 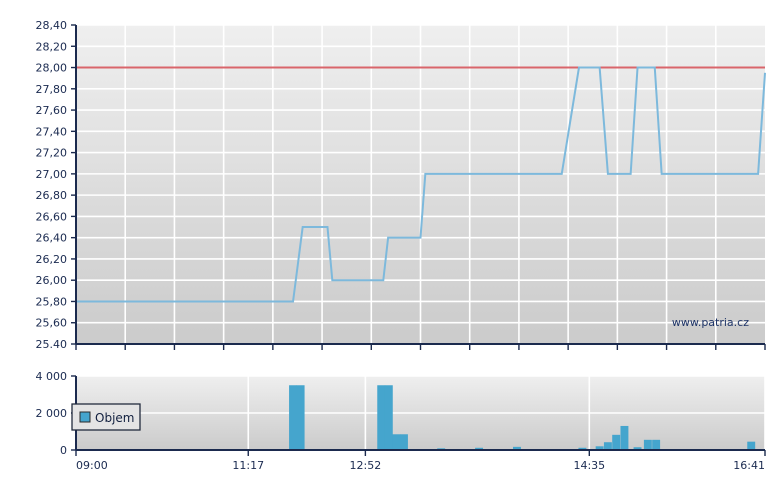 I want to click on watermark: www.patria.cz, so click(x=710, y=322).